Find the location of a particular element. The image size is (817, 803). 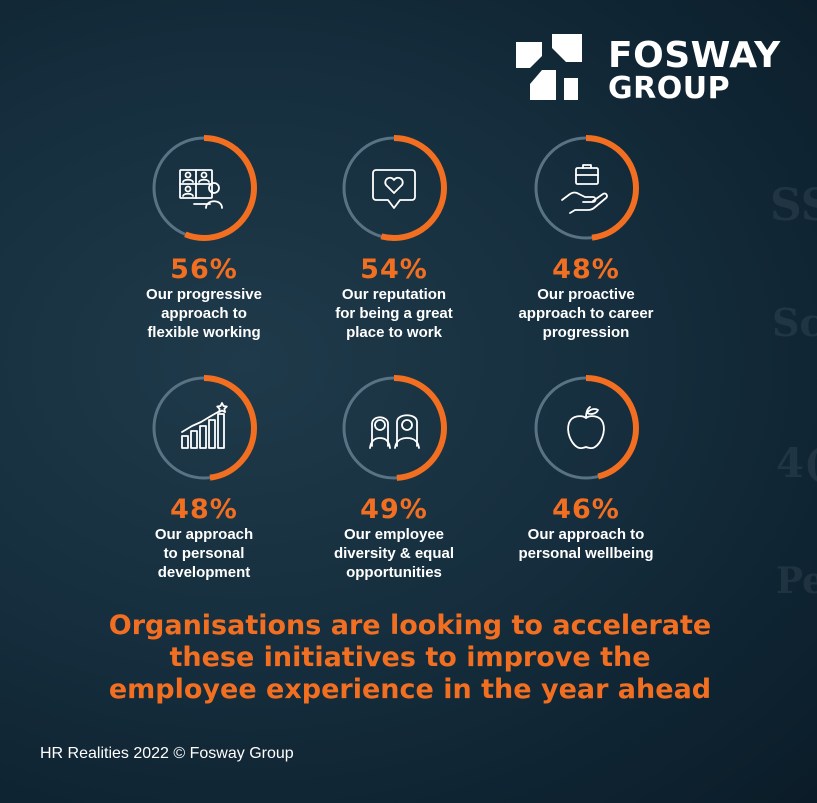

fosway-logo: FOSWAY GROUP is located at coordinates (648, 70).